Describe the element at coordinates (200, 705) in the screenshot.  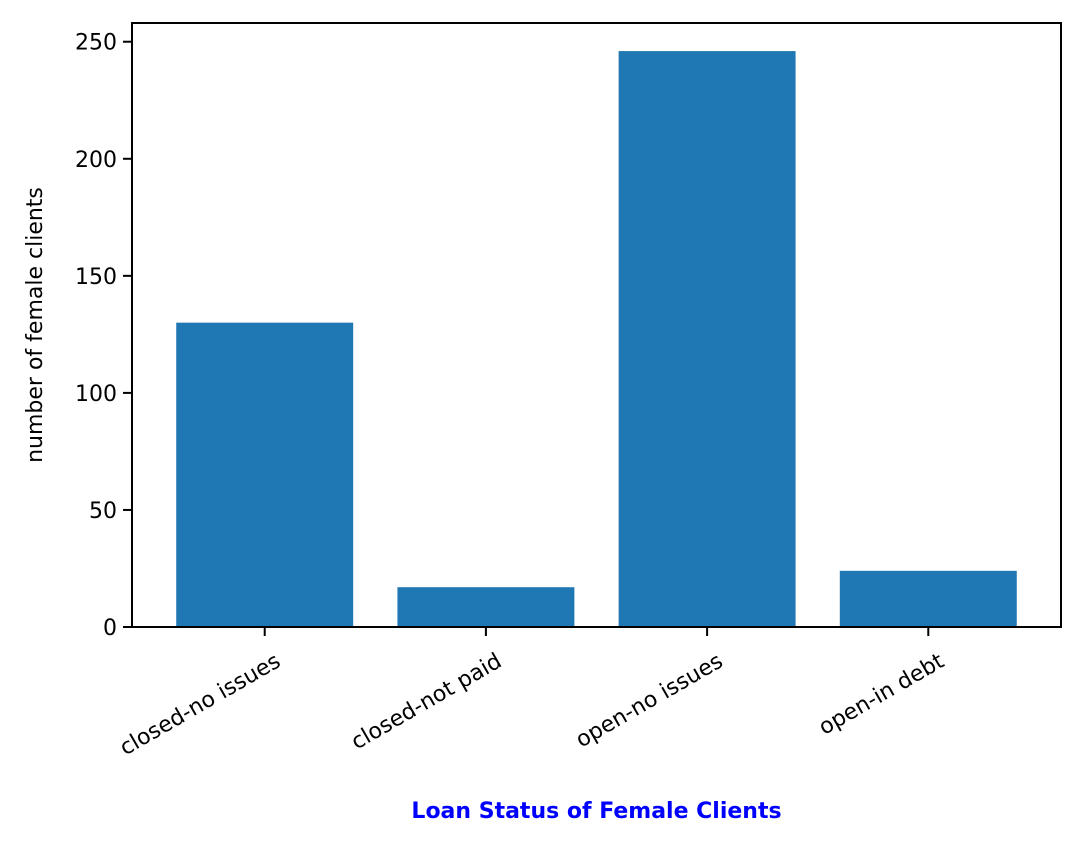
I see `x-tick-label: closed-no issues` at that location.